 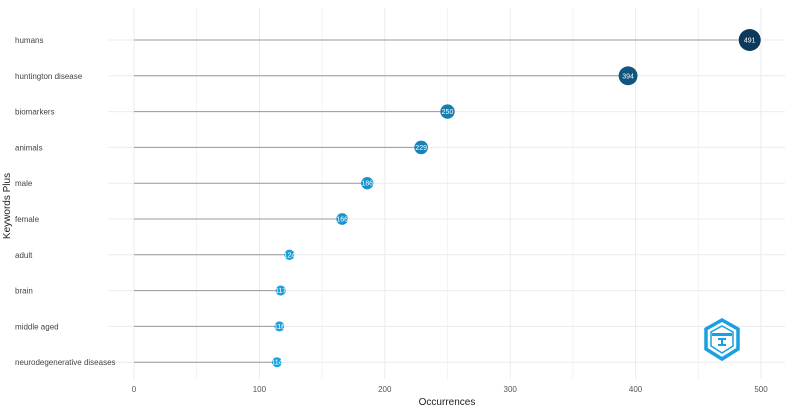 What do you see at coordinates (49, 76) in the screenshot?
I see `category-label: huntington disease` at bounding box center [49, 76].